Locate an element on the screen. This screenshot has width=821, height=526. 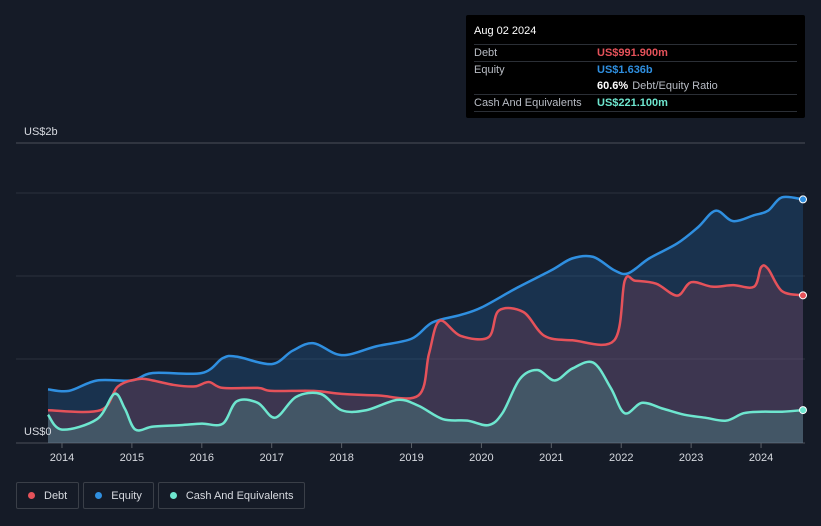
tooltip-equity-row: Equity US$1.636b is located at coordinates (635, 69).